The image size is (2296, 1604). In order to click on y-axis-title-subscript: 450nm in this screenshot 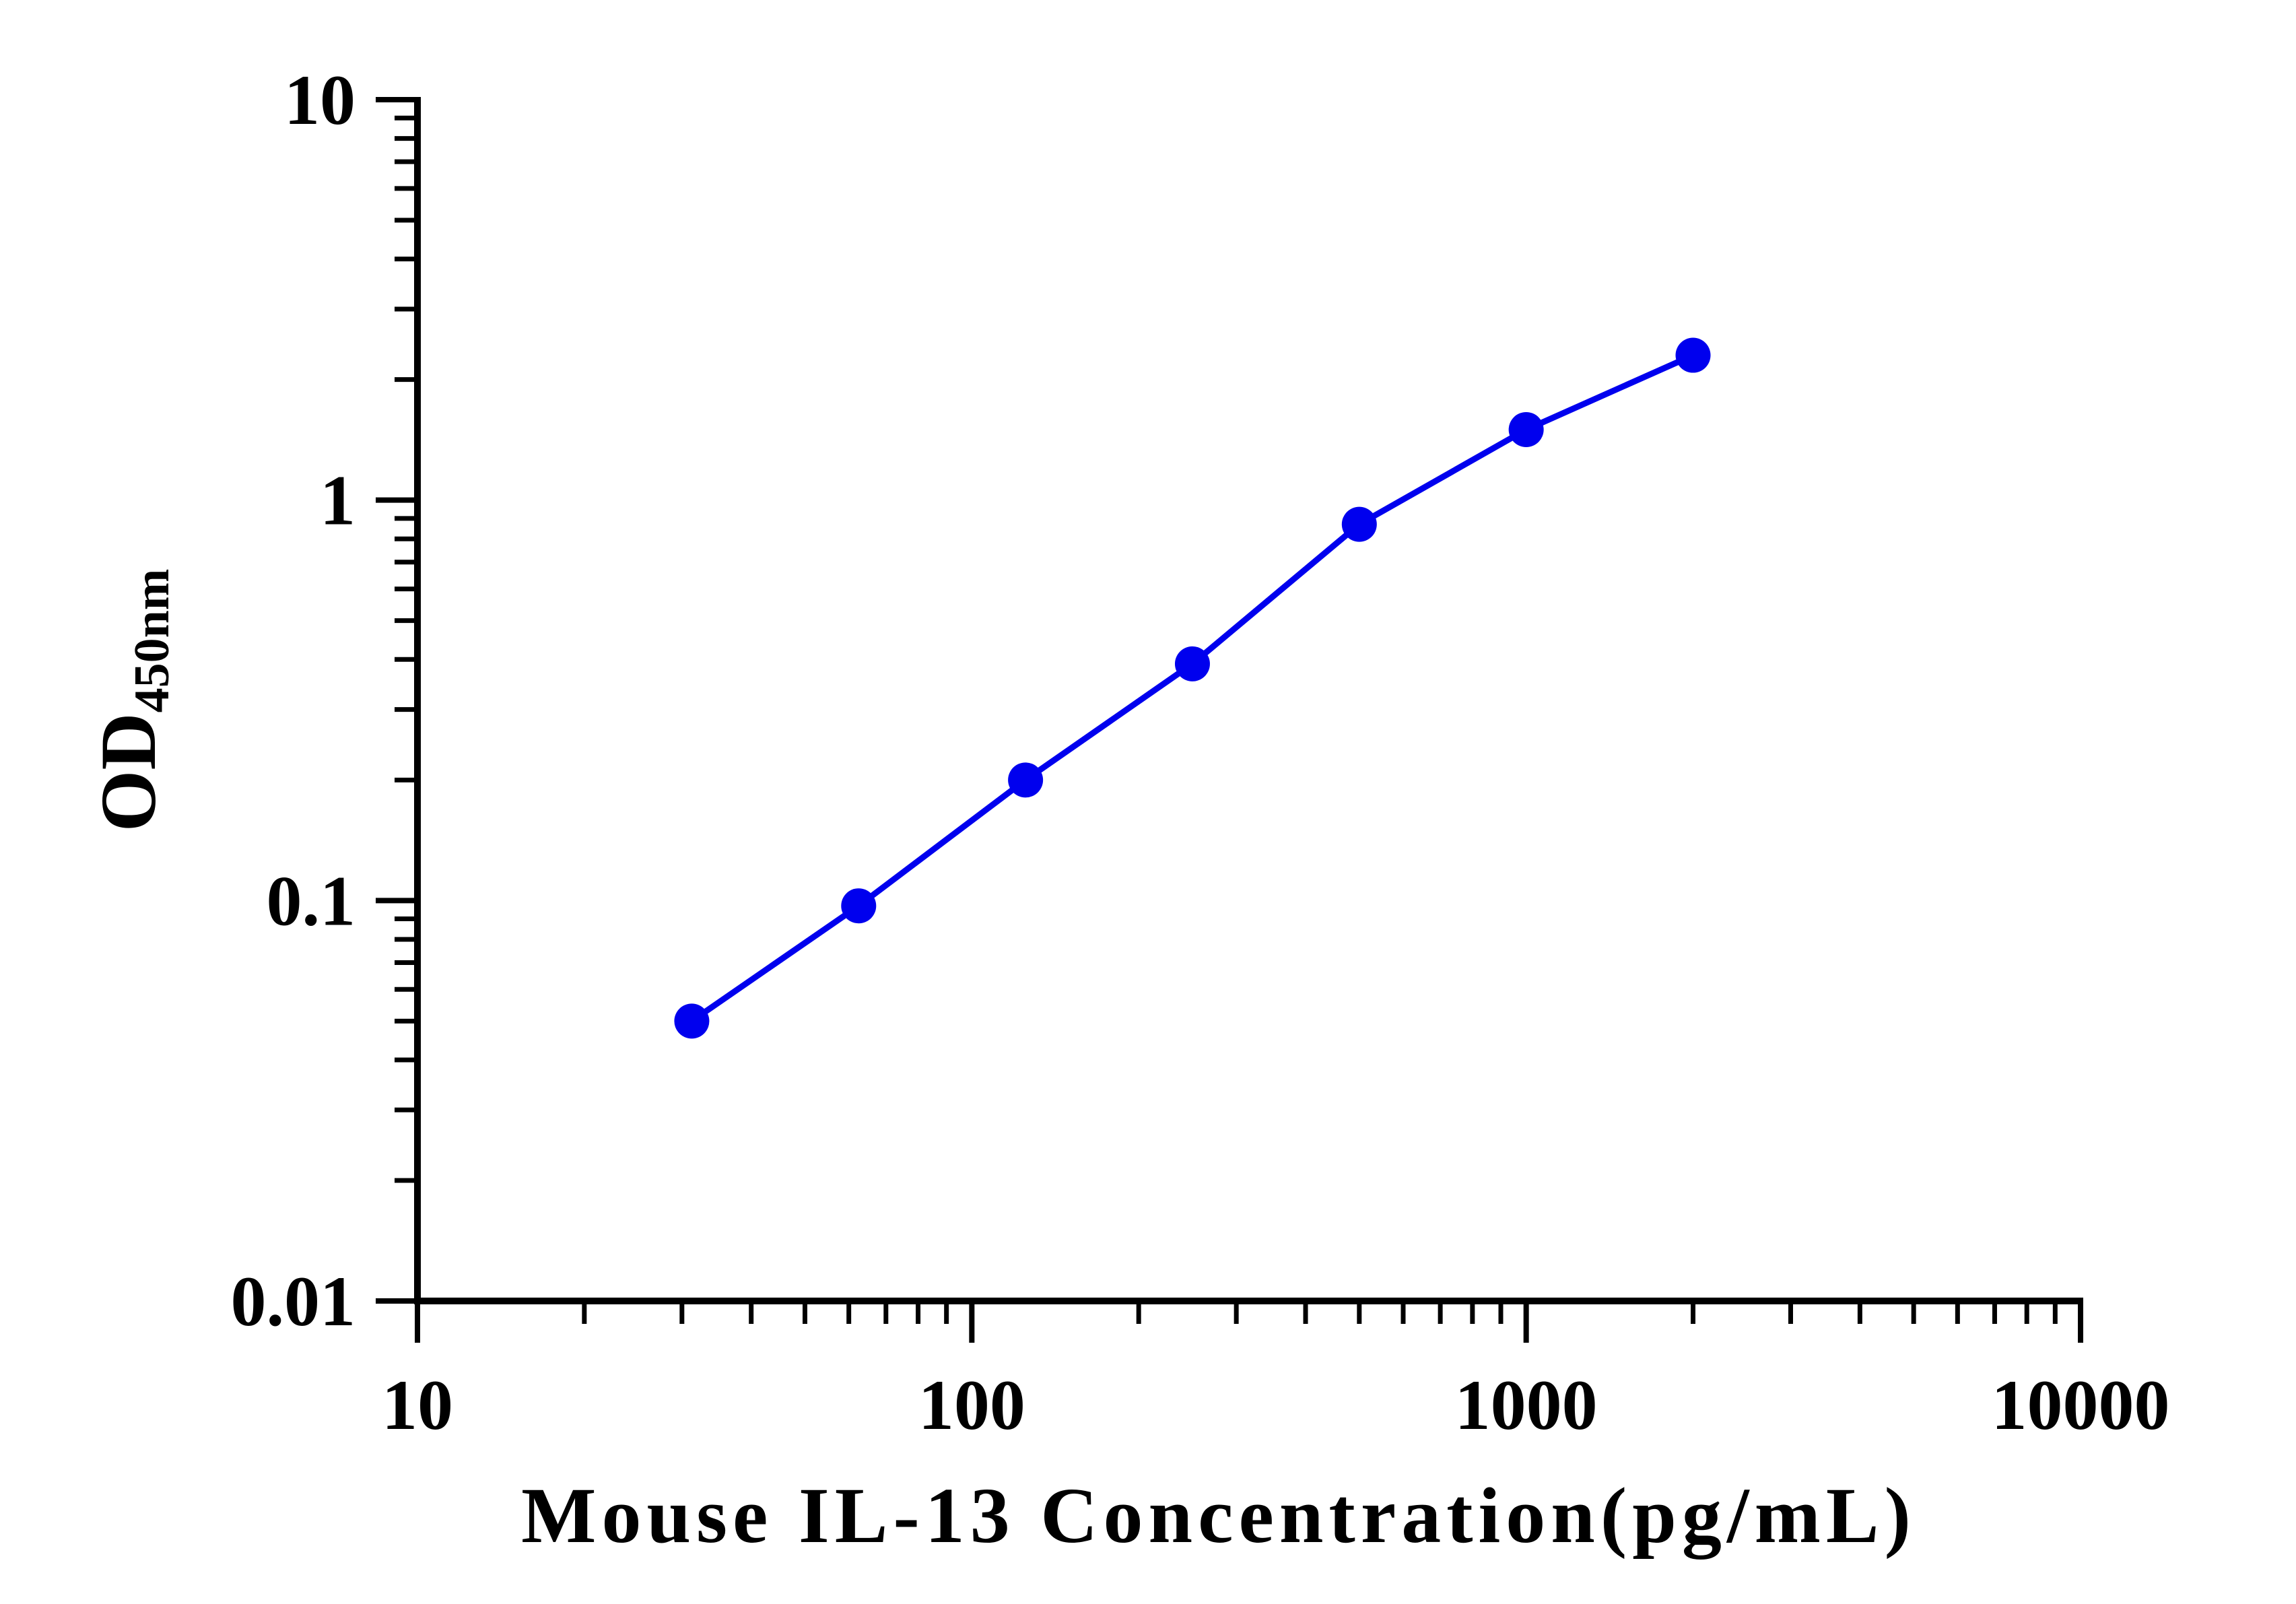, I will do `click(152, 641)`.